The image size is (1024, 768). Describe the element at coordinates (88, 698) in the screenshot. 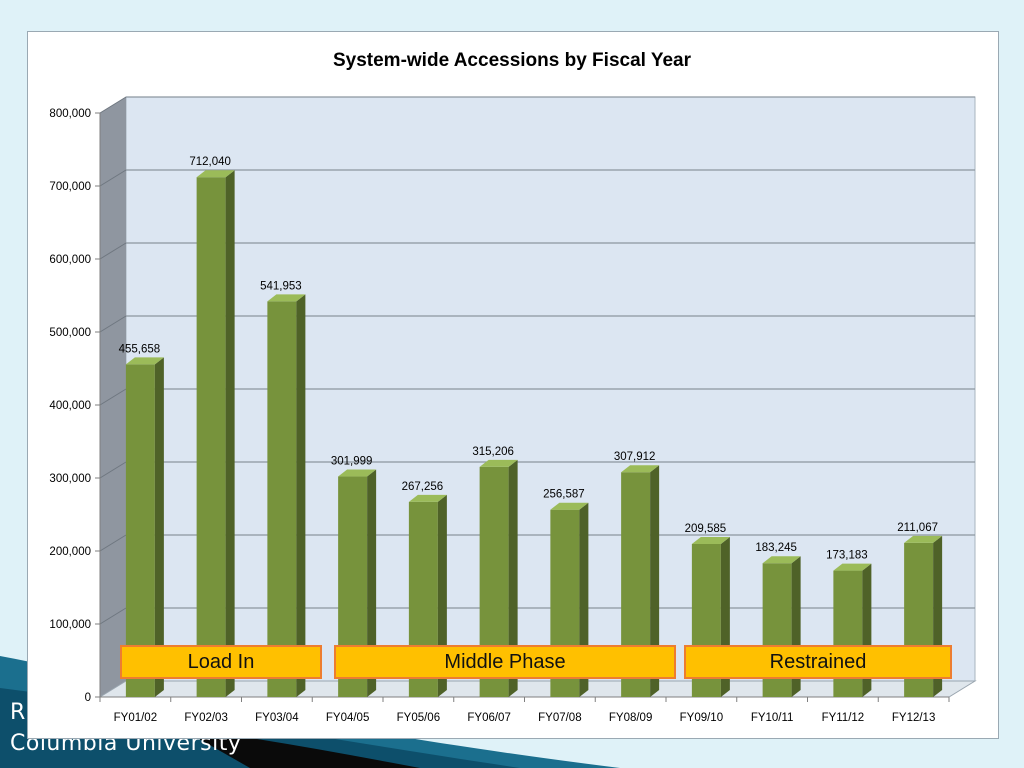

I see `y-tick-label: 0` at that location.